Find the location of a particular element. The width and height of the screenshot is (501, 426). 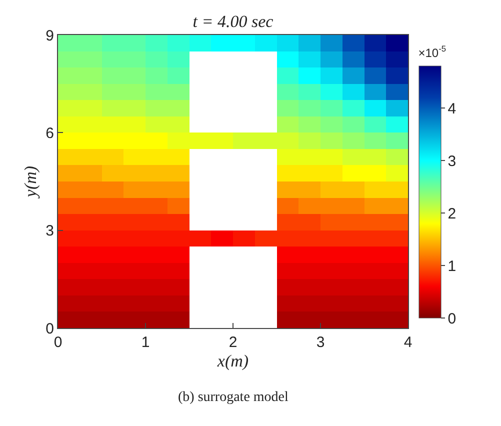

chart-title: t = 4.00 sec is located at coordinates (233, 21).